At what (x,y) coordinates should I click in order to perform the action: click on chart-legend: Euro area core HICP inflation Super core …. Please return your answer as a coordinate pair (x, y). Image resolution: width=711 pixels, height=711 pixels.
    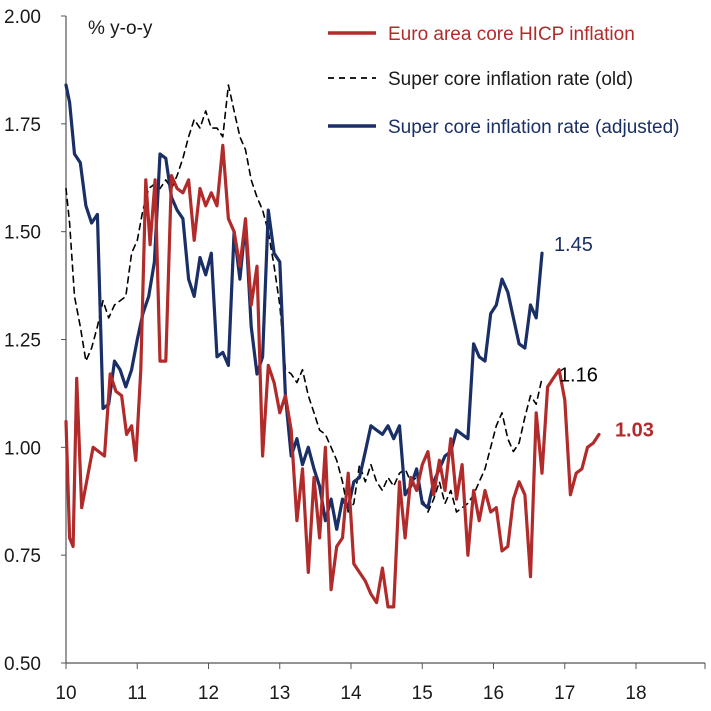
    Looking at the image, I should click on (504, 81).